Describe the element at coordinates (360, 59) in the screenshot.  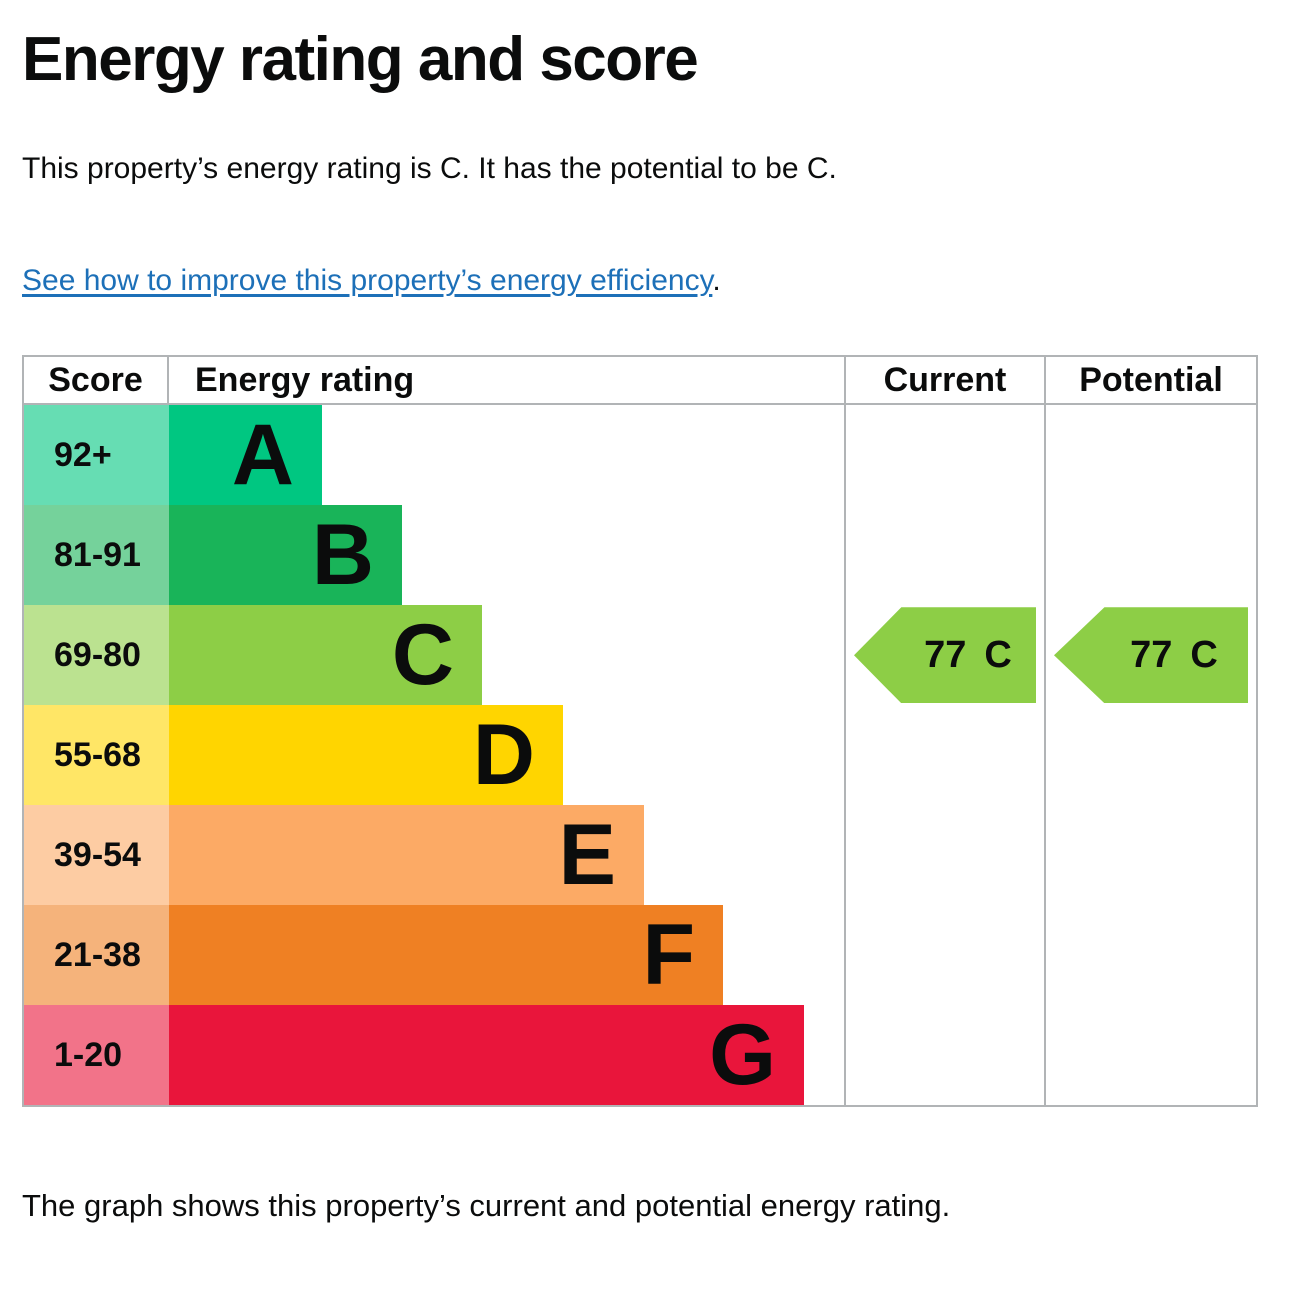
I see `page-title: Energy rating and score` at that location.